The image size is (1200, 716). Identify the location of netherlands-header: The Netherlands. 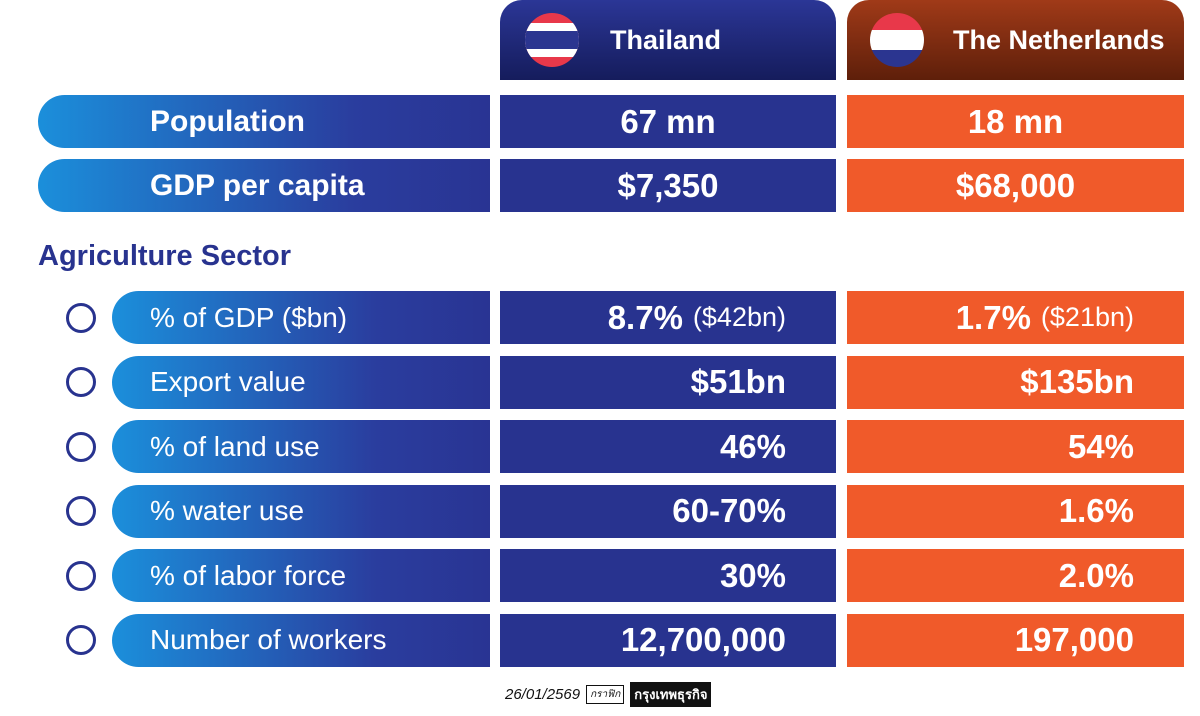
(1015, 40).